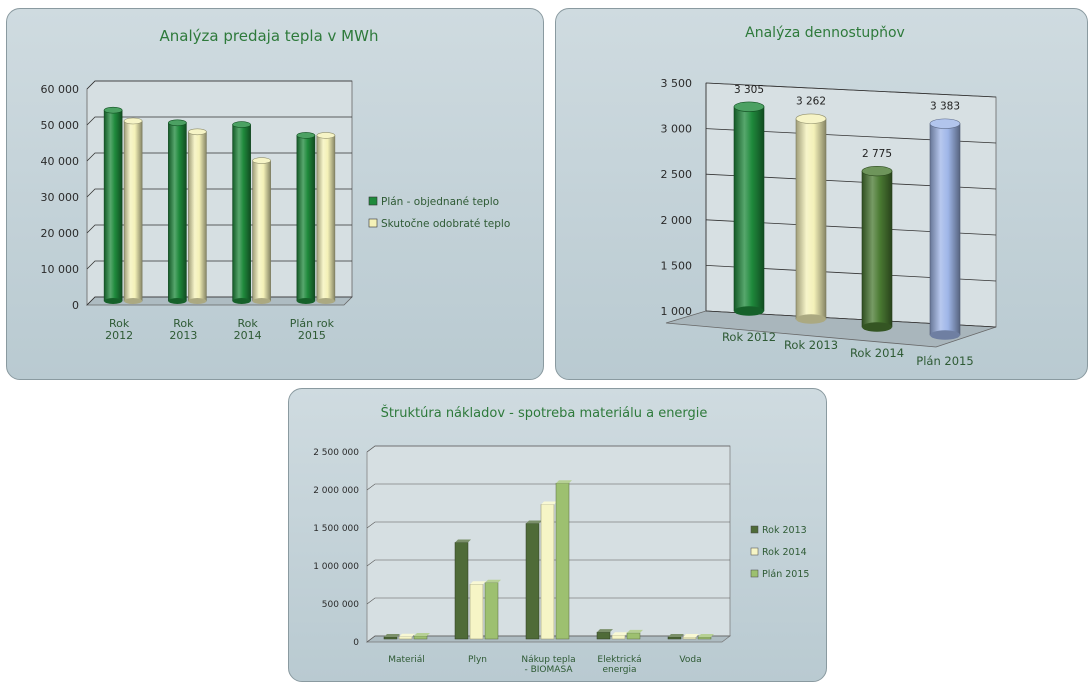 The height and width of the screenshot is (682, 1089). I want to click on x-tick-label: Materiál, so click(406, 660).